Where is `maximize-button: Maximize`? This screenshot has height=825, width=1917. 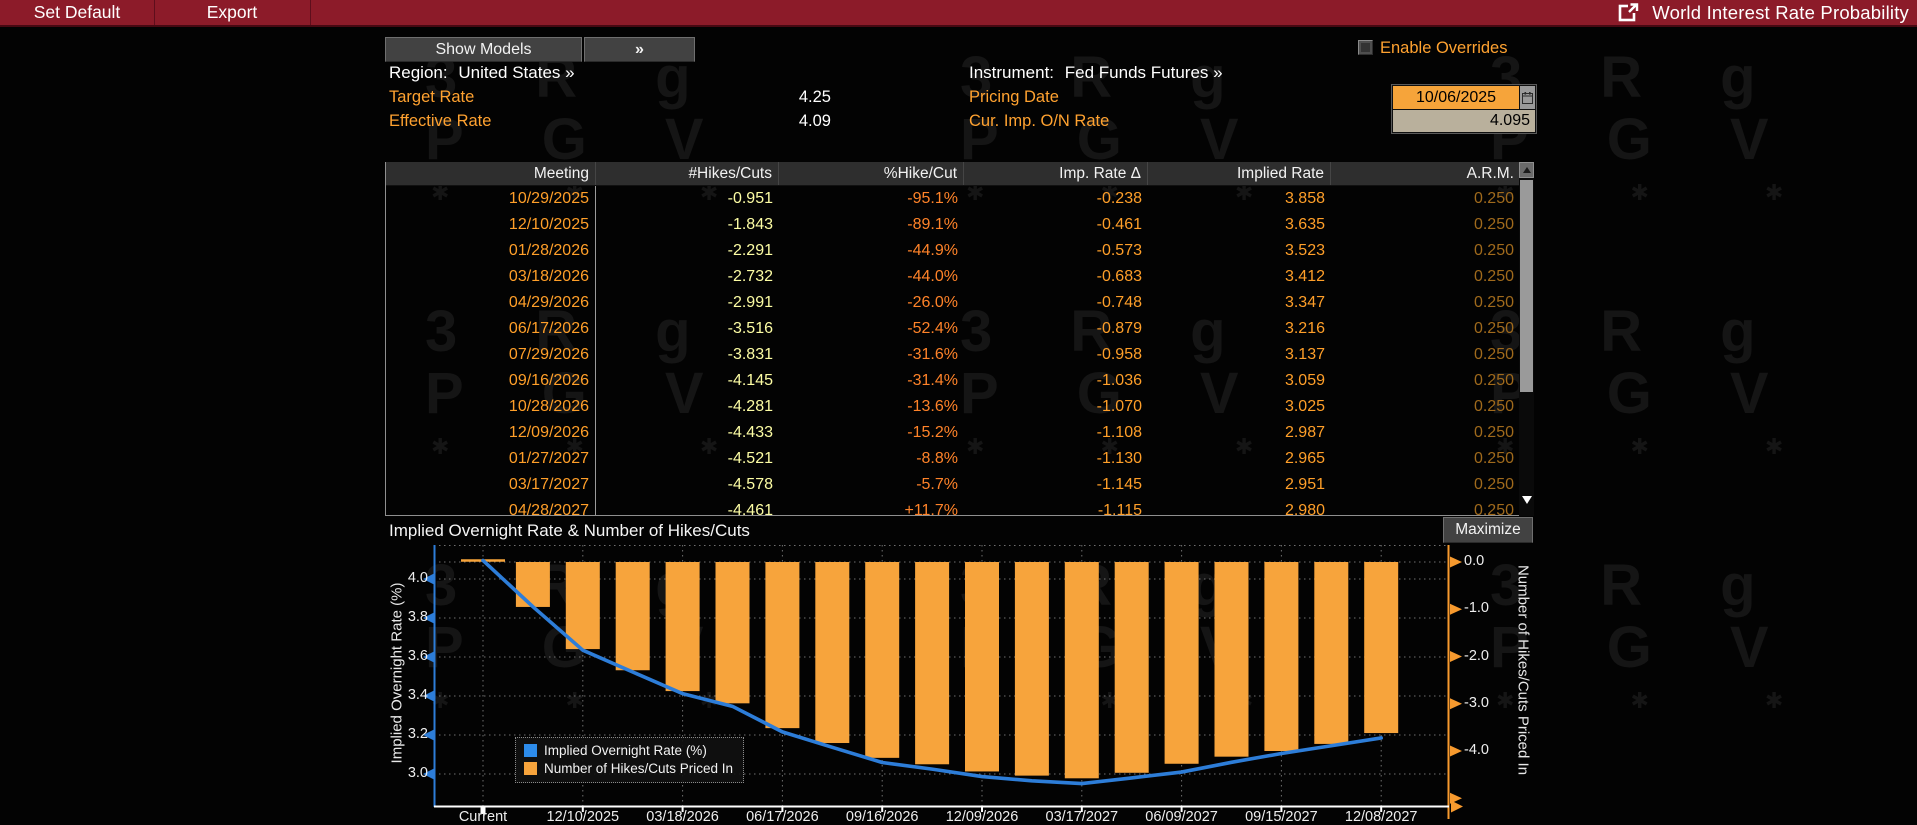
maximize-button: Maximize is located at coordinates (1488, 530).